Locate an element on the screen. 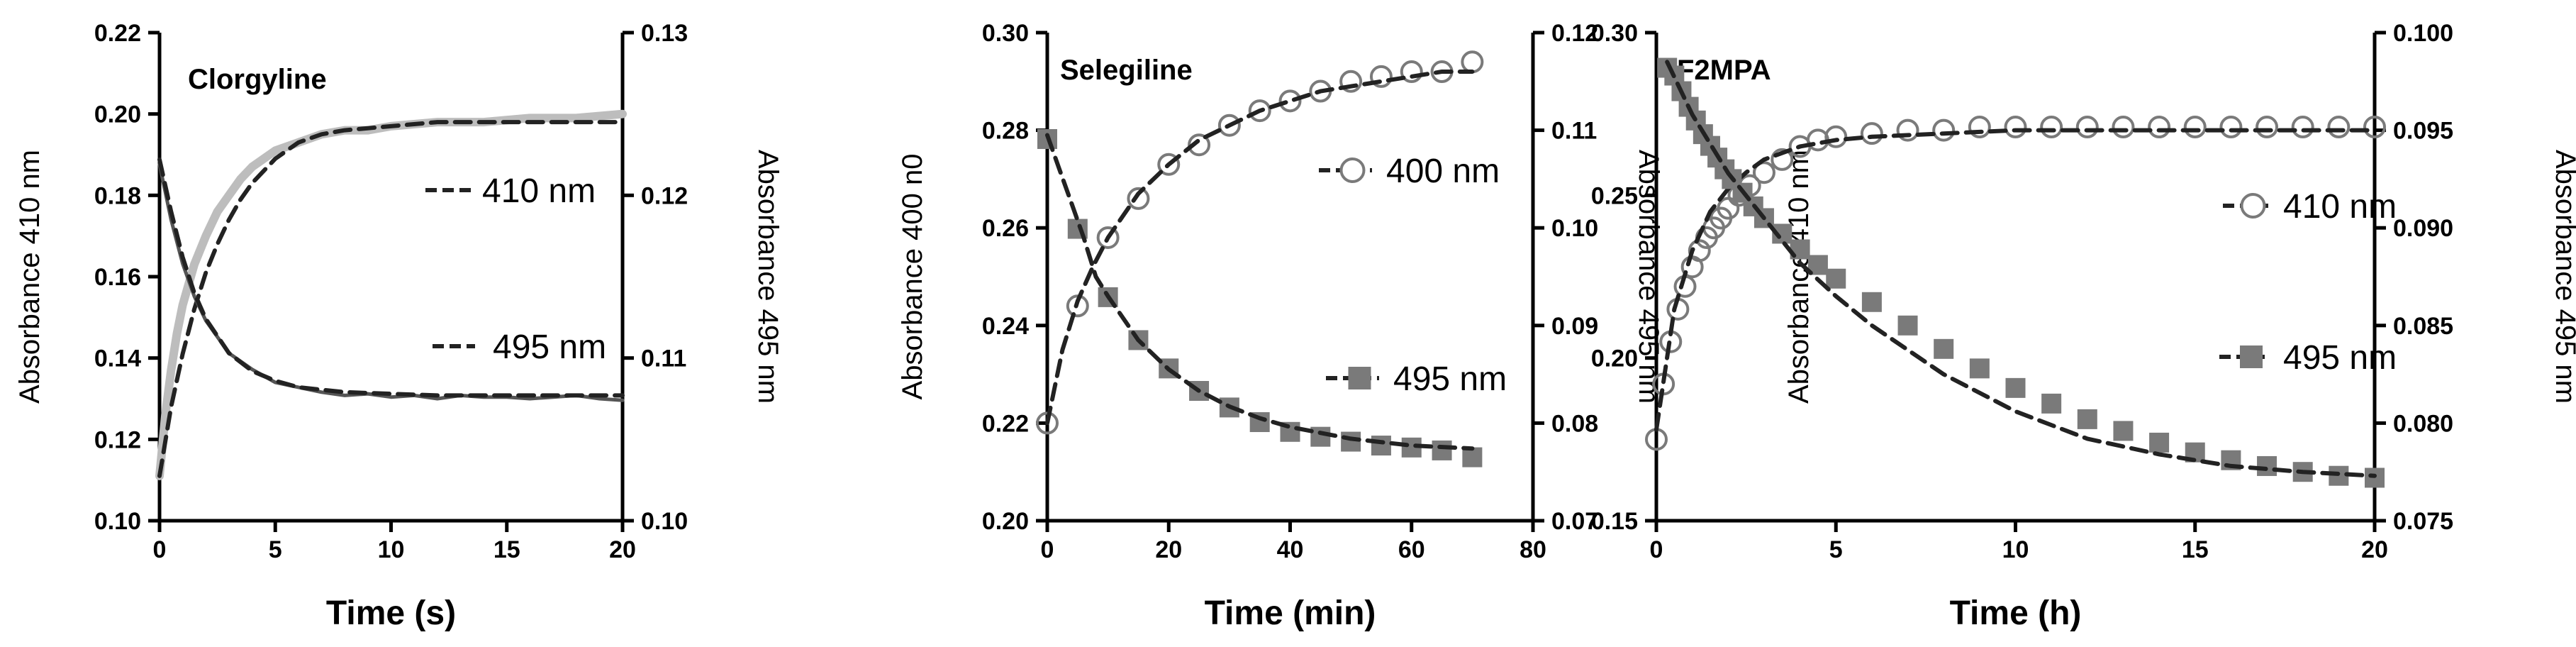 The height and width of the screenshot is (647, 2576). x-tick-label: 60 is located at coordinates (1411, 549).